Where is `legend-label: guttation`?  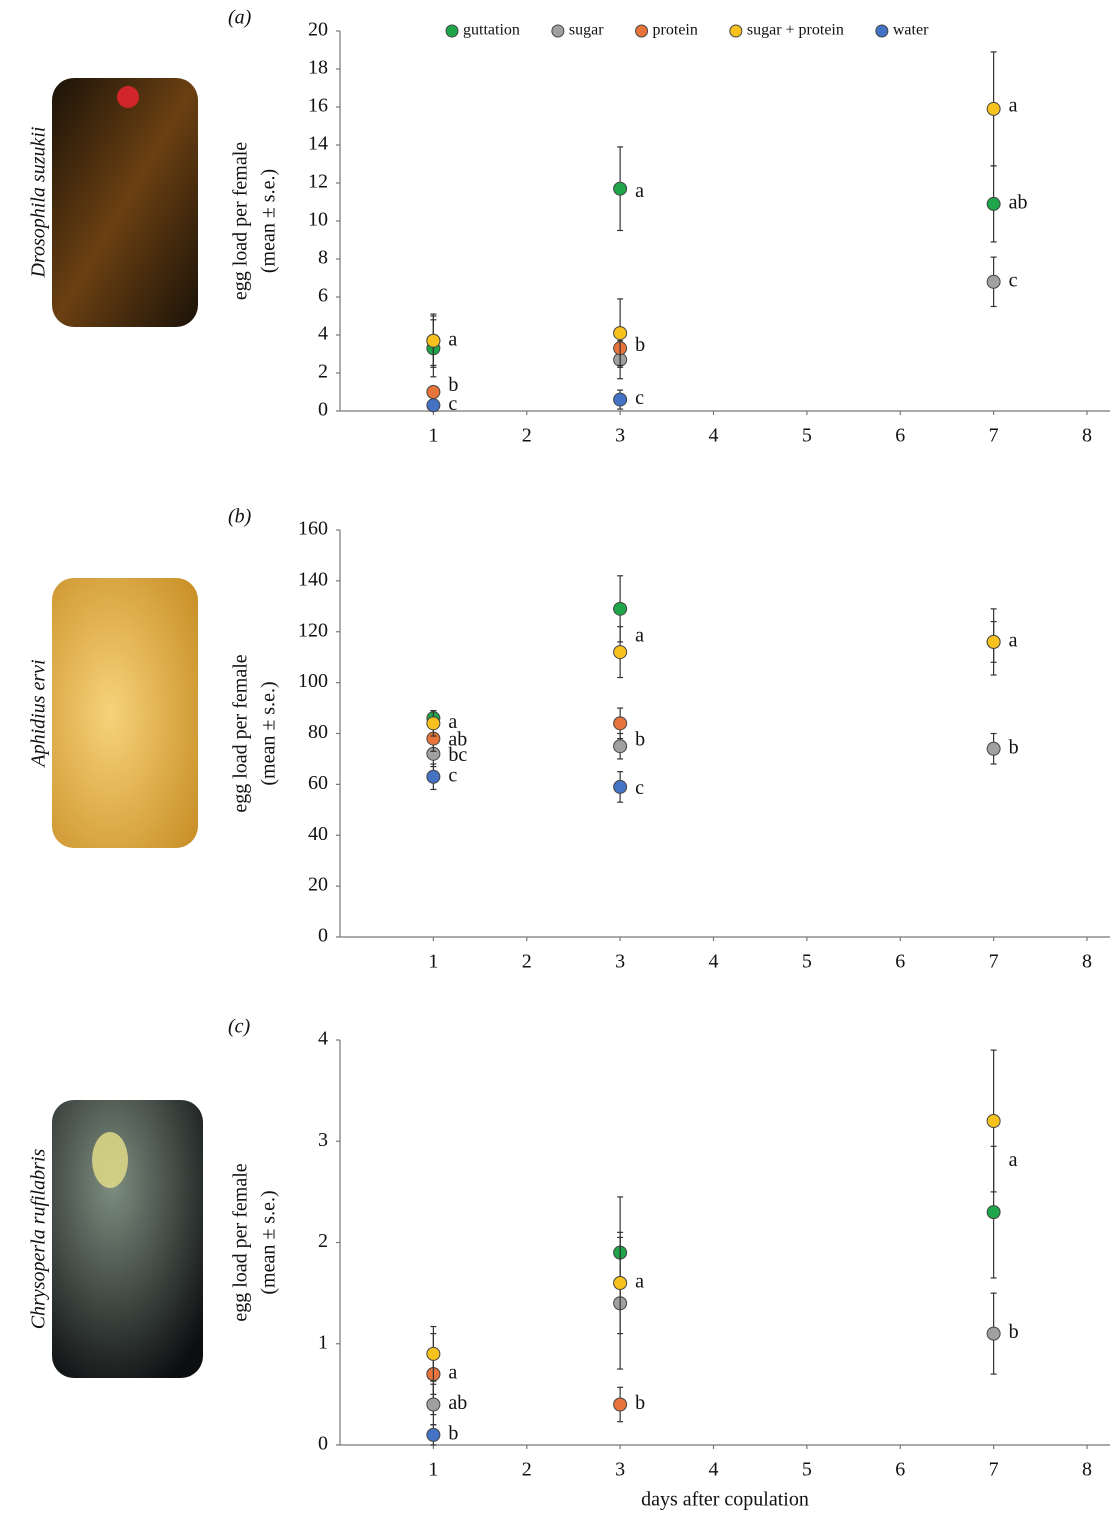
legend-label: guttation is located at coordinates (491, 30).